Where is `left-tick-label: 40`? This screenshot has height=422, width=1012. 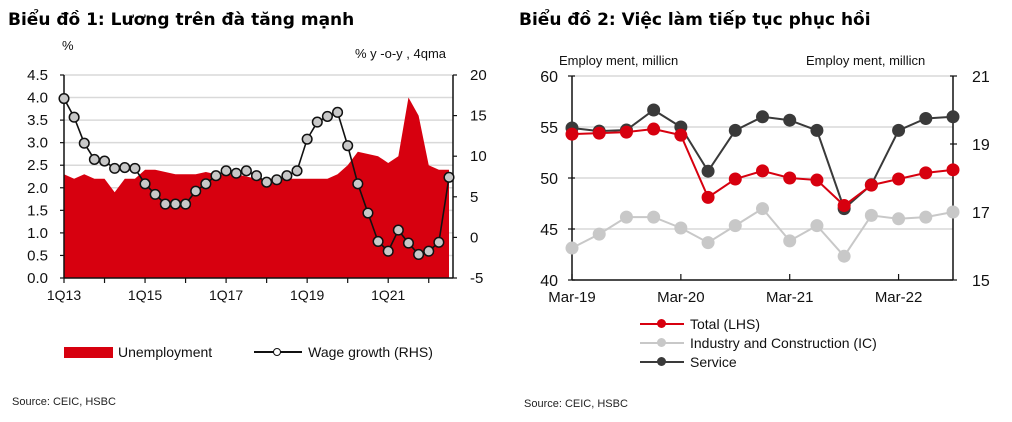
left-tick-label: 40 is located at coordinates (549, 281).